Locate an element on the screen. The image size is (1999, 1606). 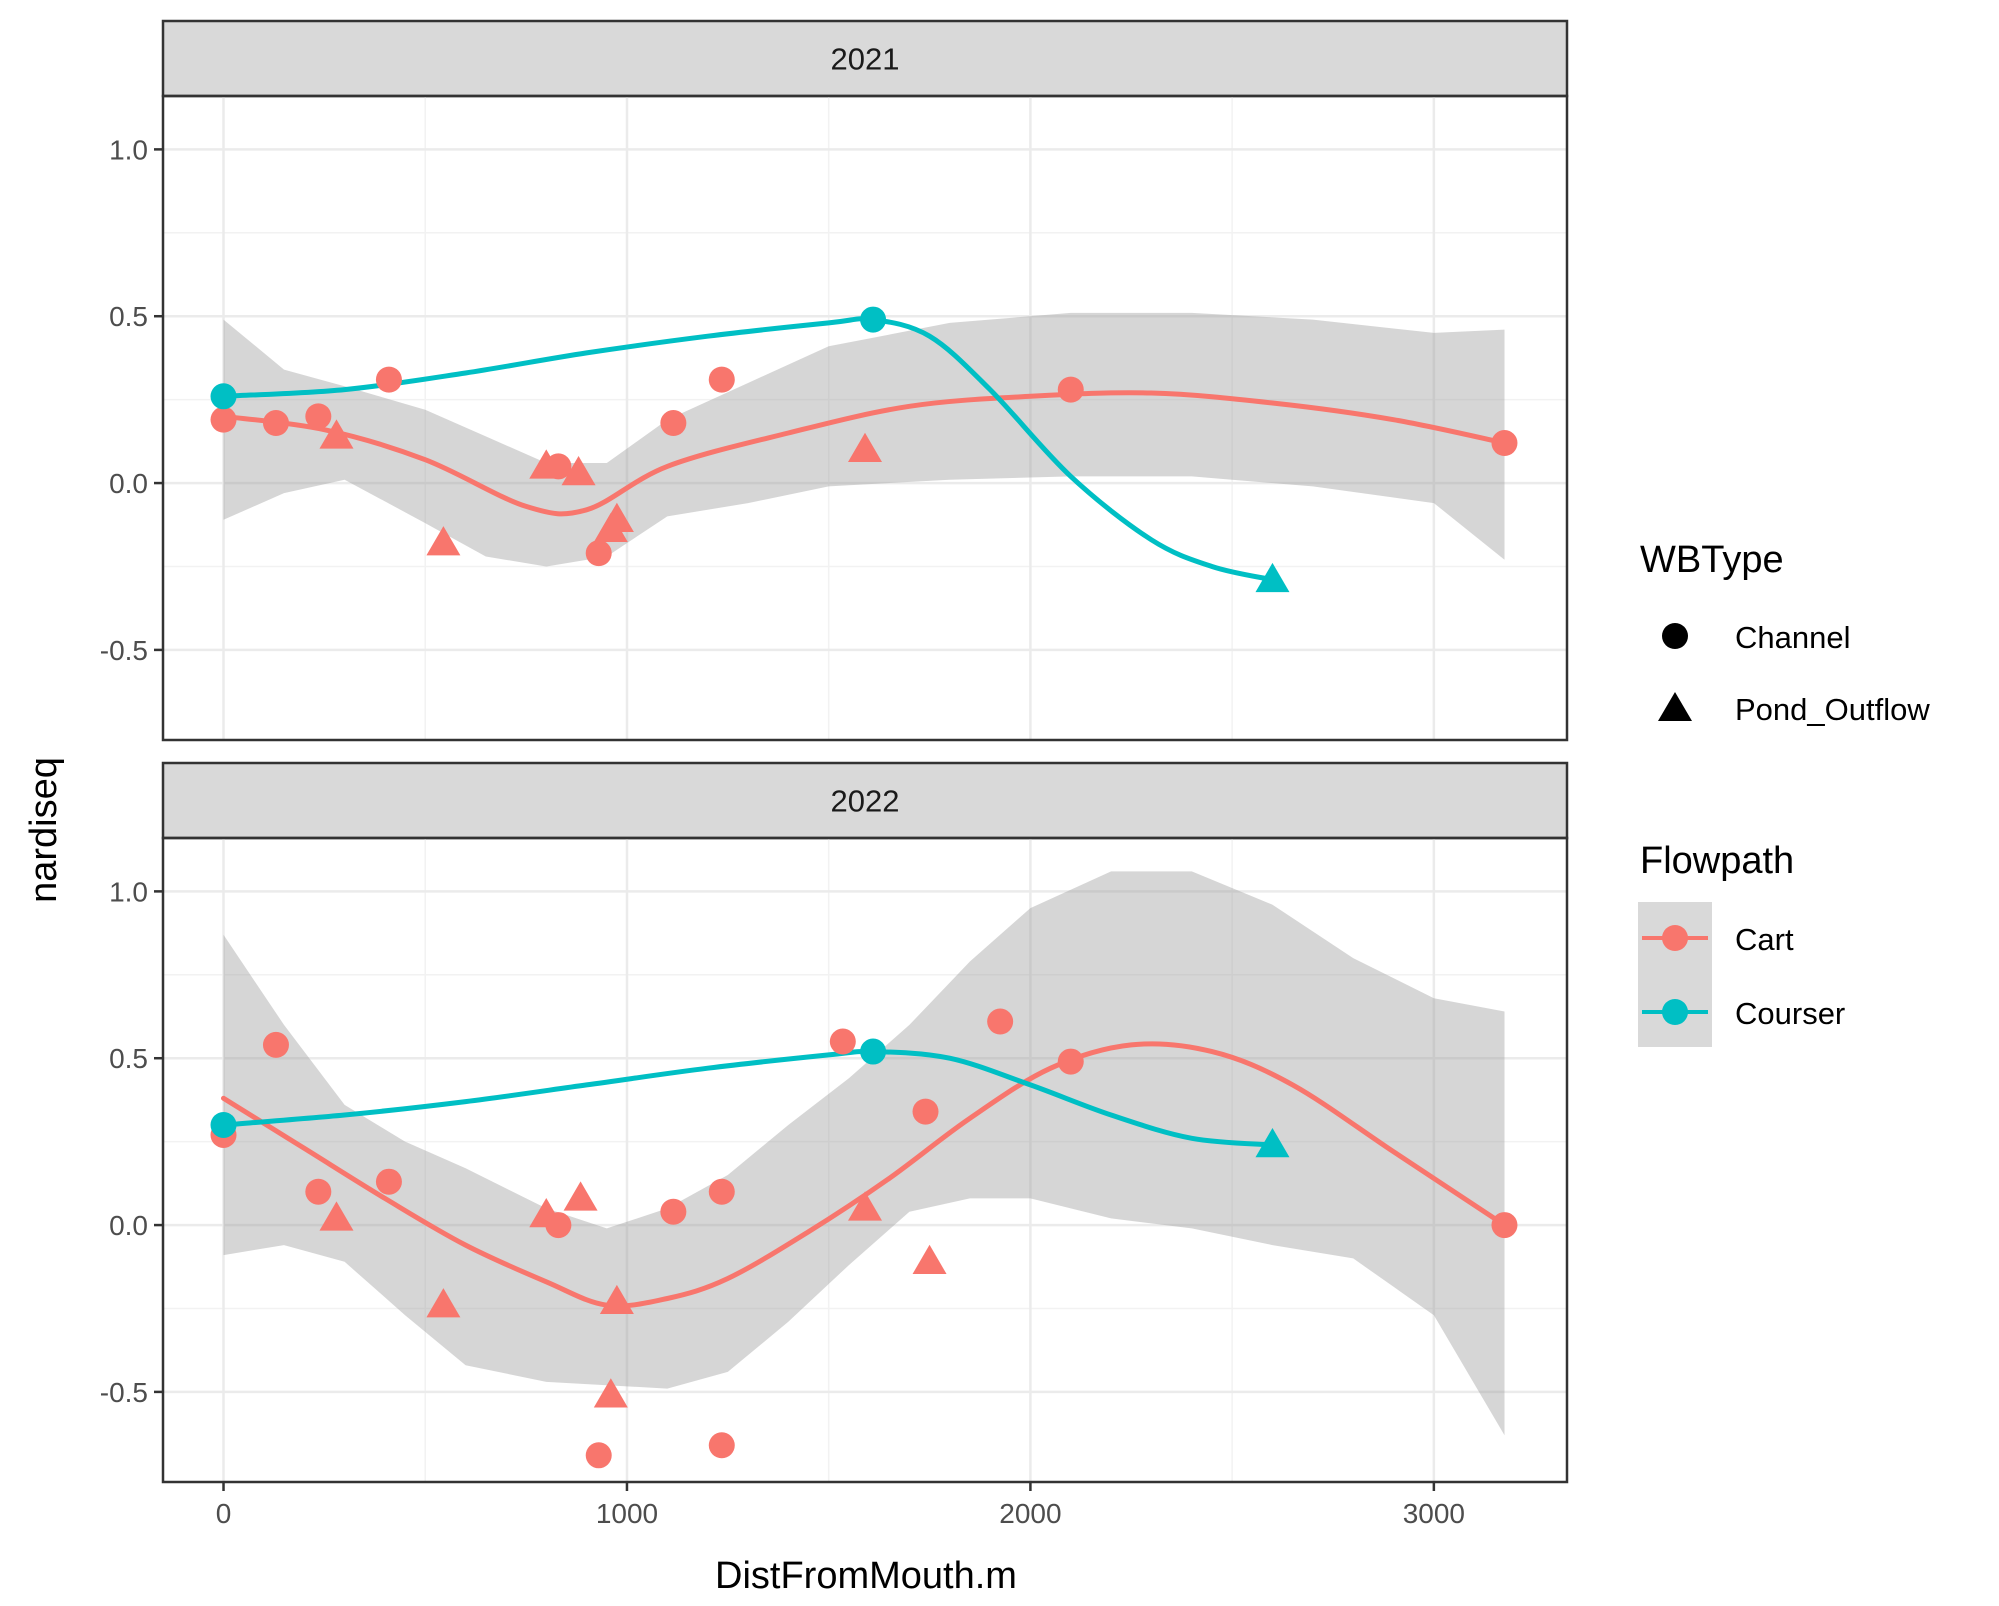
legend-circle-icon is located at coordinates (1675, 636).